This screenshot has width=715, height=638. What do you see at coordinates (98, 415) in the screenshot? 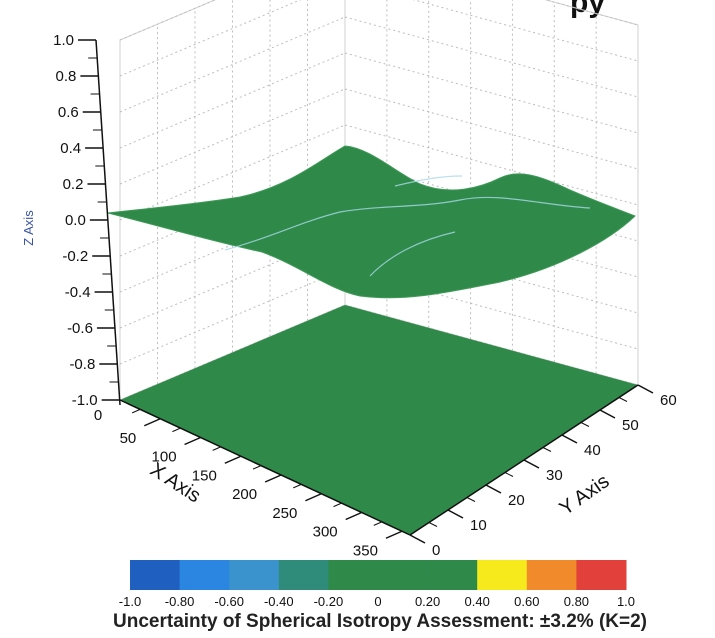
I see `x-tick-label: 0` at bounding box center [98, 415].